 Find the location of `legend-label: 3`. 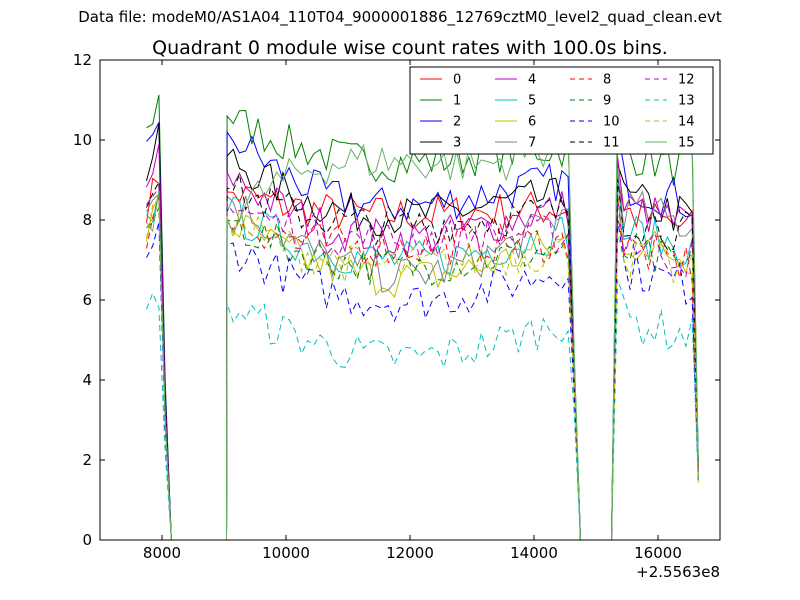

legend-label: 3 is located at coordinates (457, 143).